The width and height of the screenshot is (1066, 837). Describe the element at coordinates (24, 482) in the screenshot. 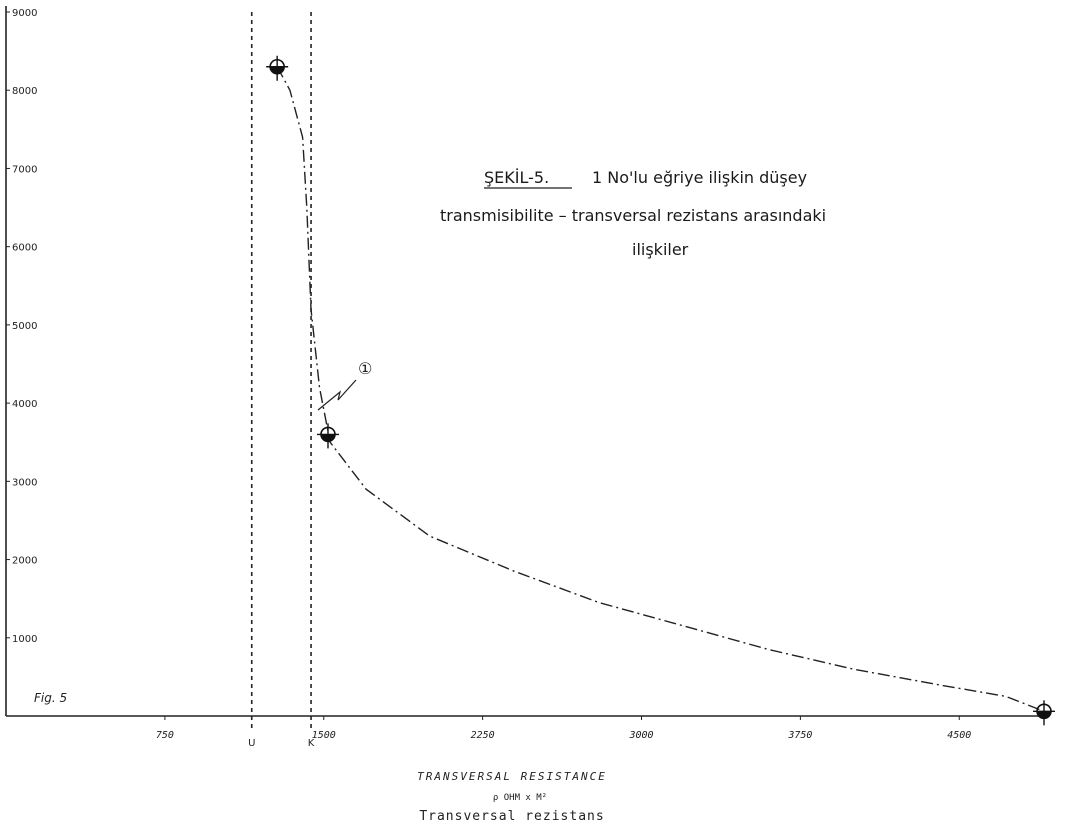

I see `y-tick-label: 3000` at that location.